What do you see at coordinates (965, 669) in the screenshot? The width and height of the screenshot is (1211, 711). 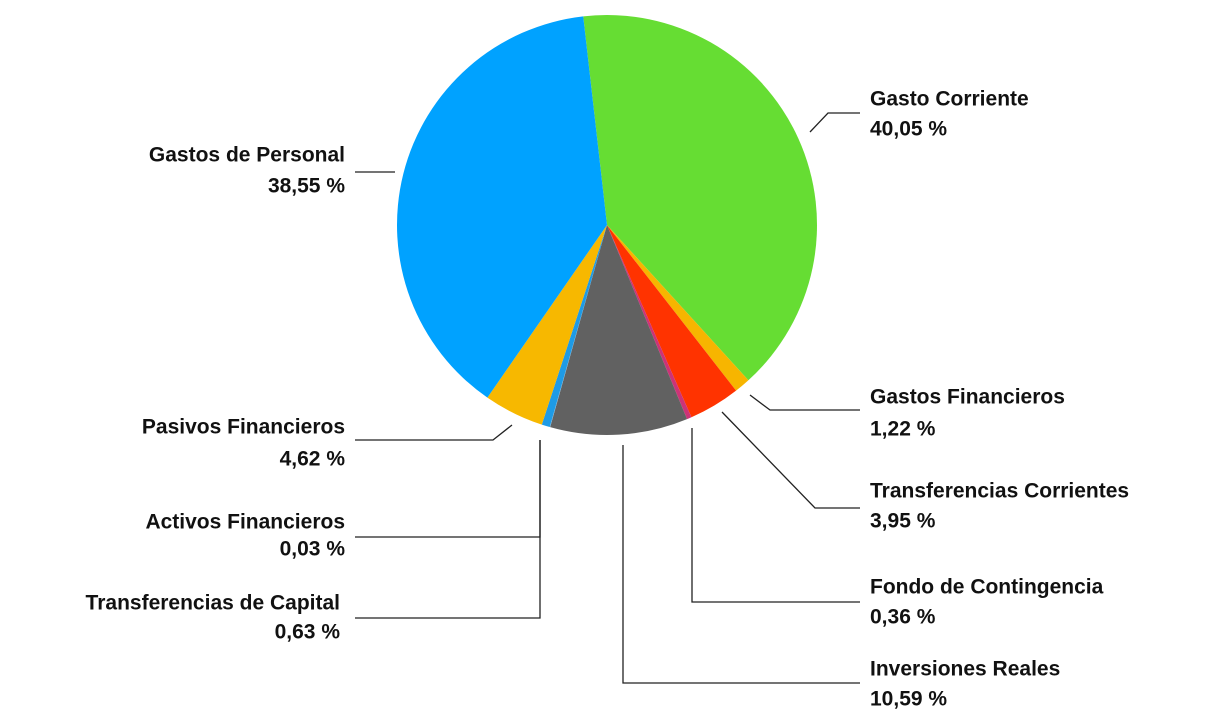 I see `slice-label: Inversiones Reales` at bounding box center [965, 669].